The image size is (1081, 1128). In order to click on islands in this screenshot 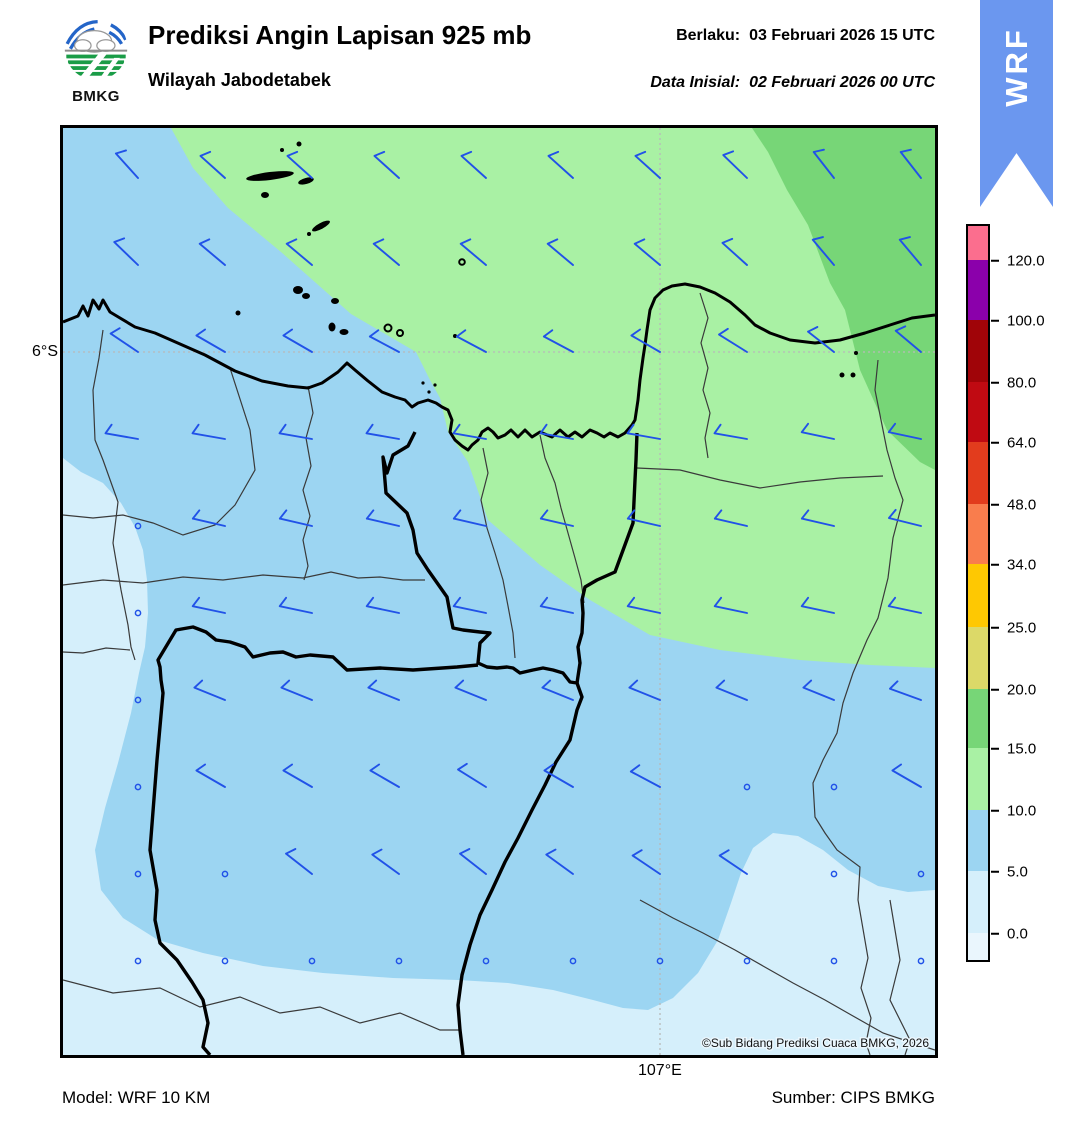, I will do `click(546, 267)`.